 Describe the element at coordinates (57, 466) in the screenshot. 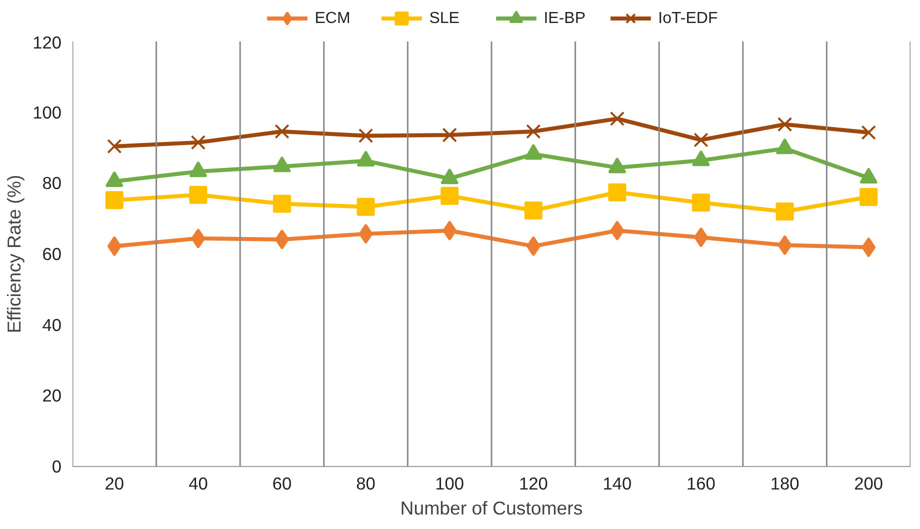

I see `y-tick-label: 0` at that location.